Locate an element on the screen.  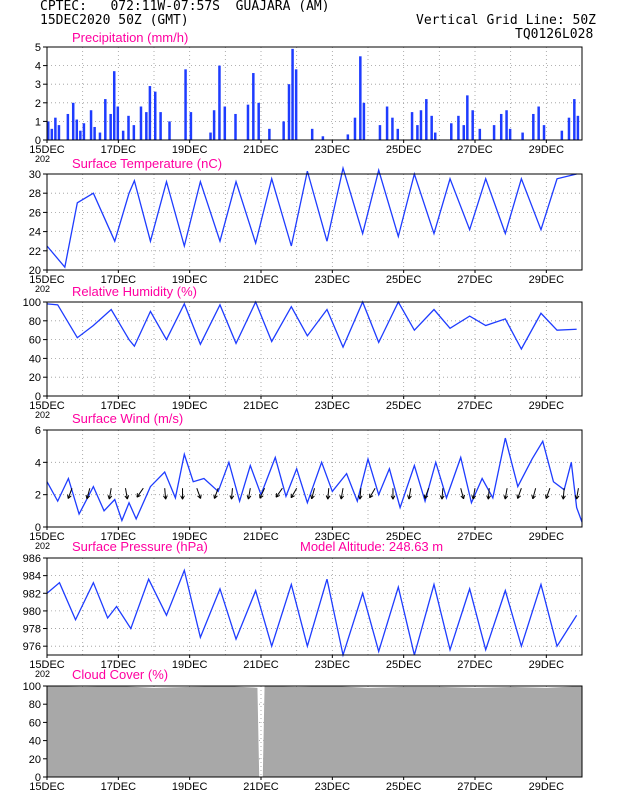
y-tick-label: 2 is located at coordinates (38, 104).